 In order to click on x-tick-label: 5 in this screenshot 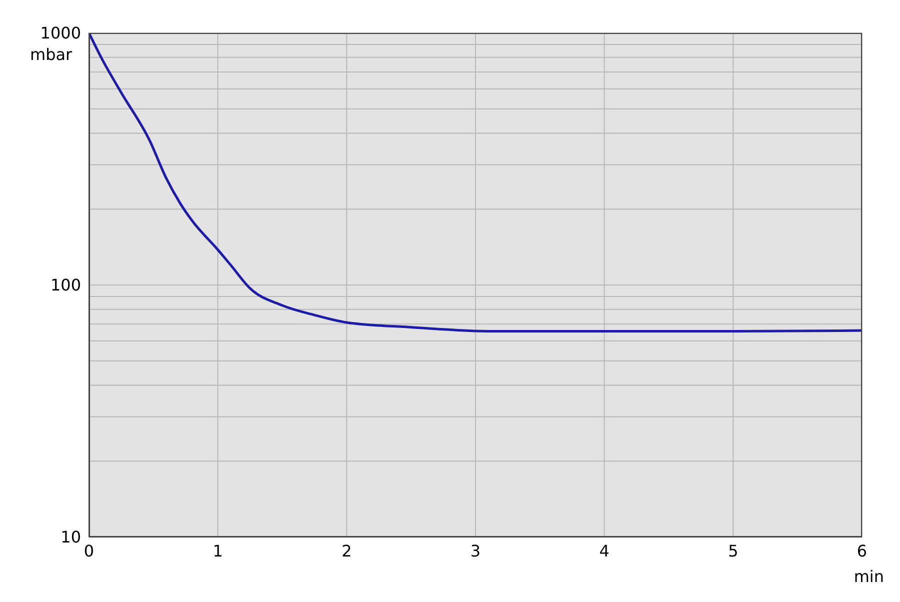, I will do `click(733, 550)`.